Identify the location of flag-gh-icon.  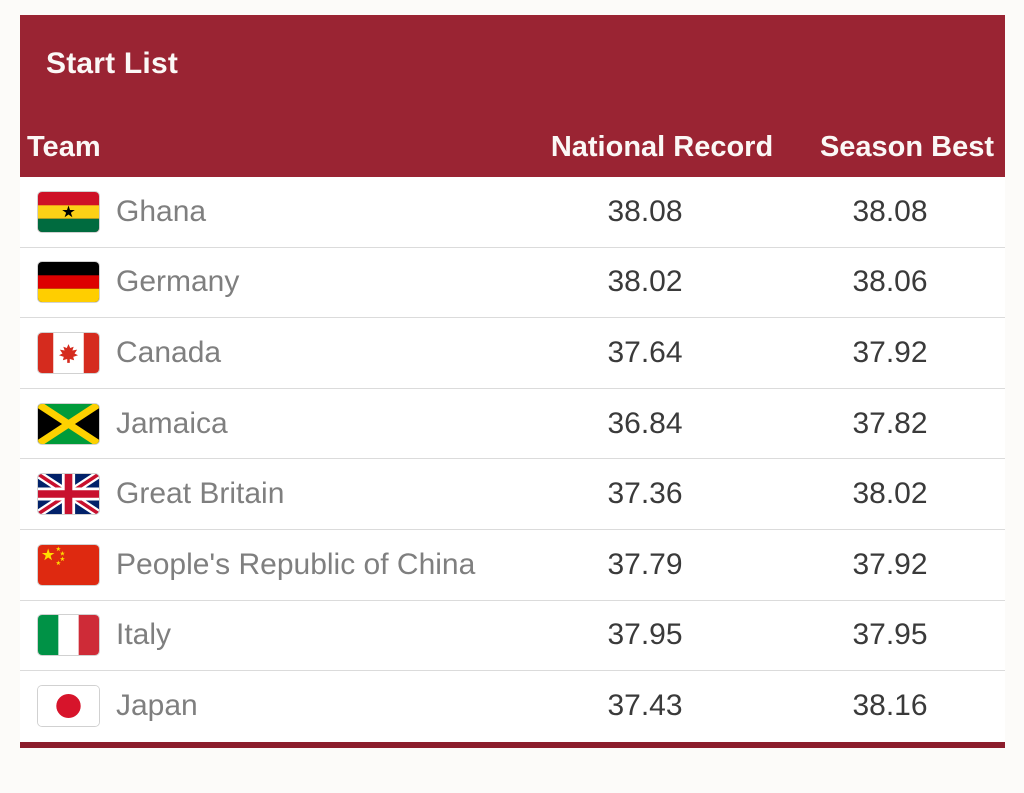
(68, 211).